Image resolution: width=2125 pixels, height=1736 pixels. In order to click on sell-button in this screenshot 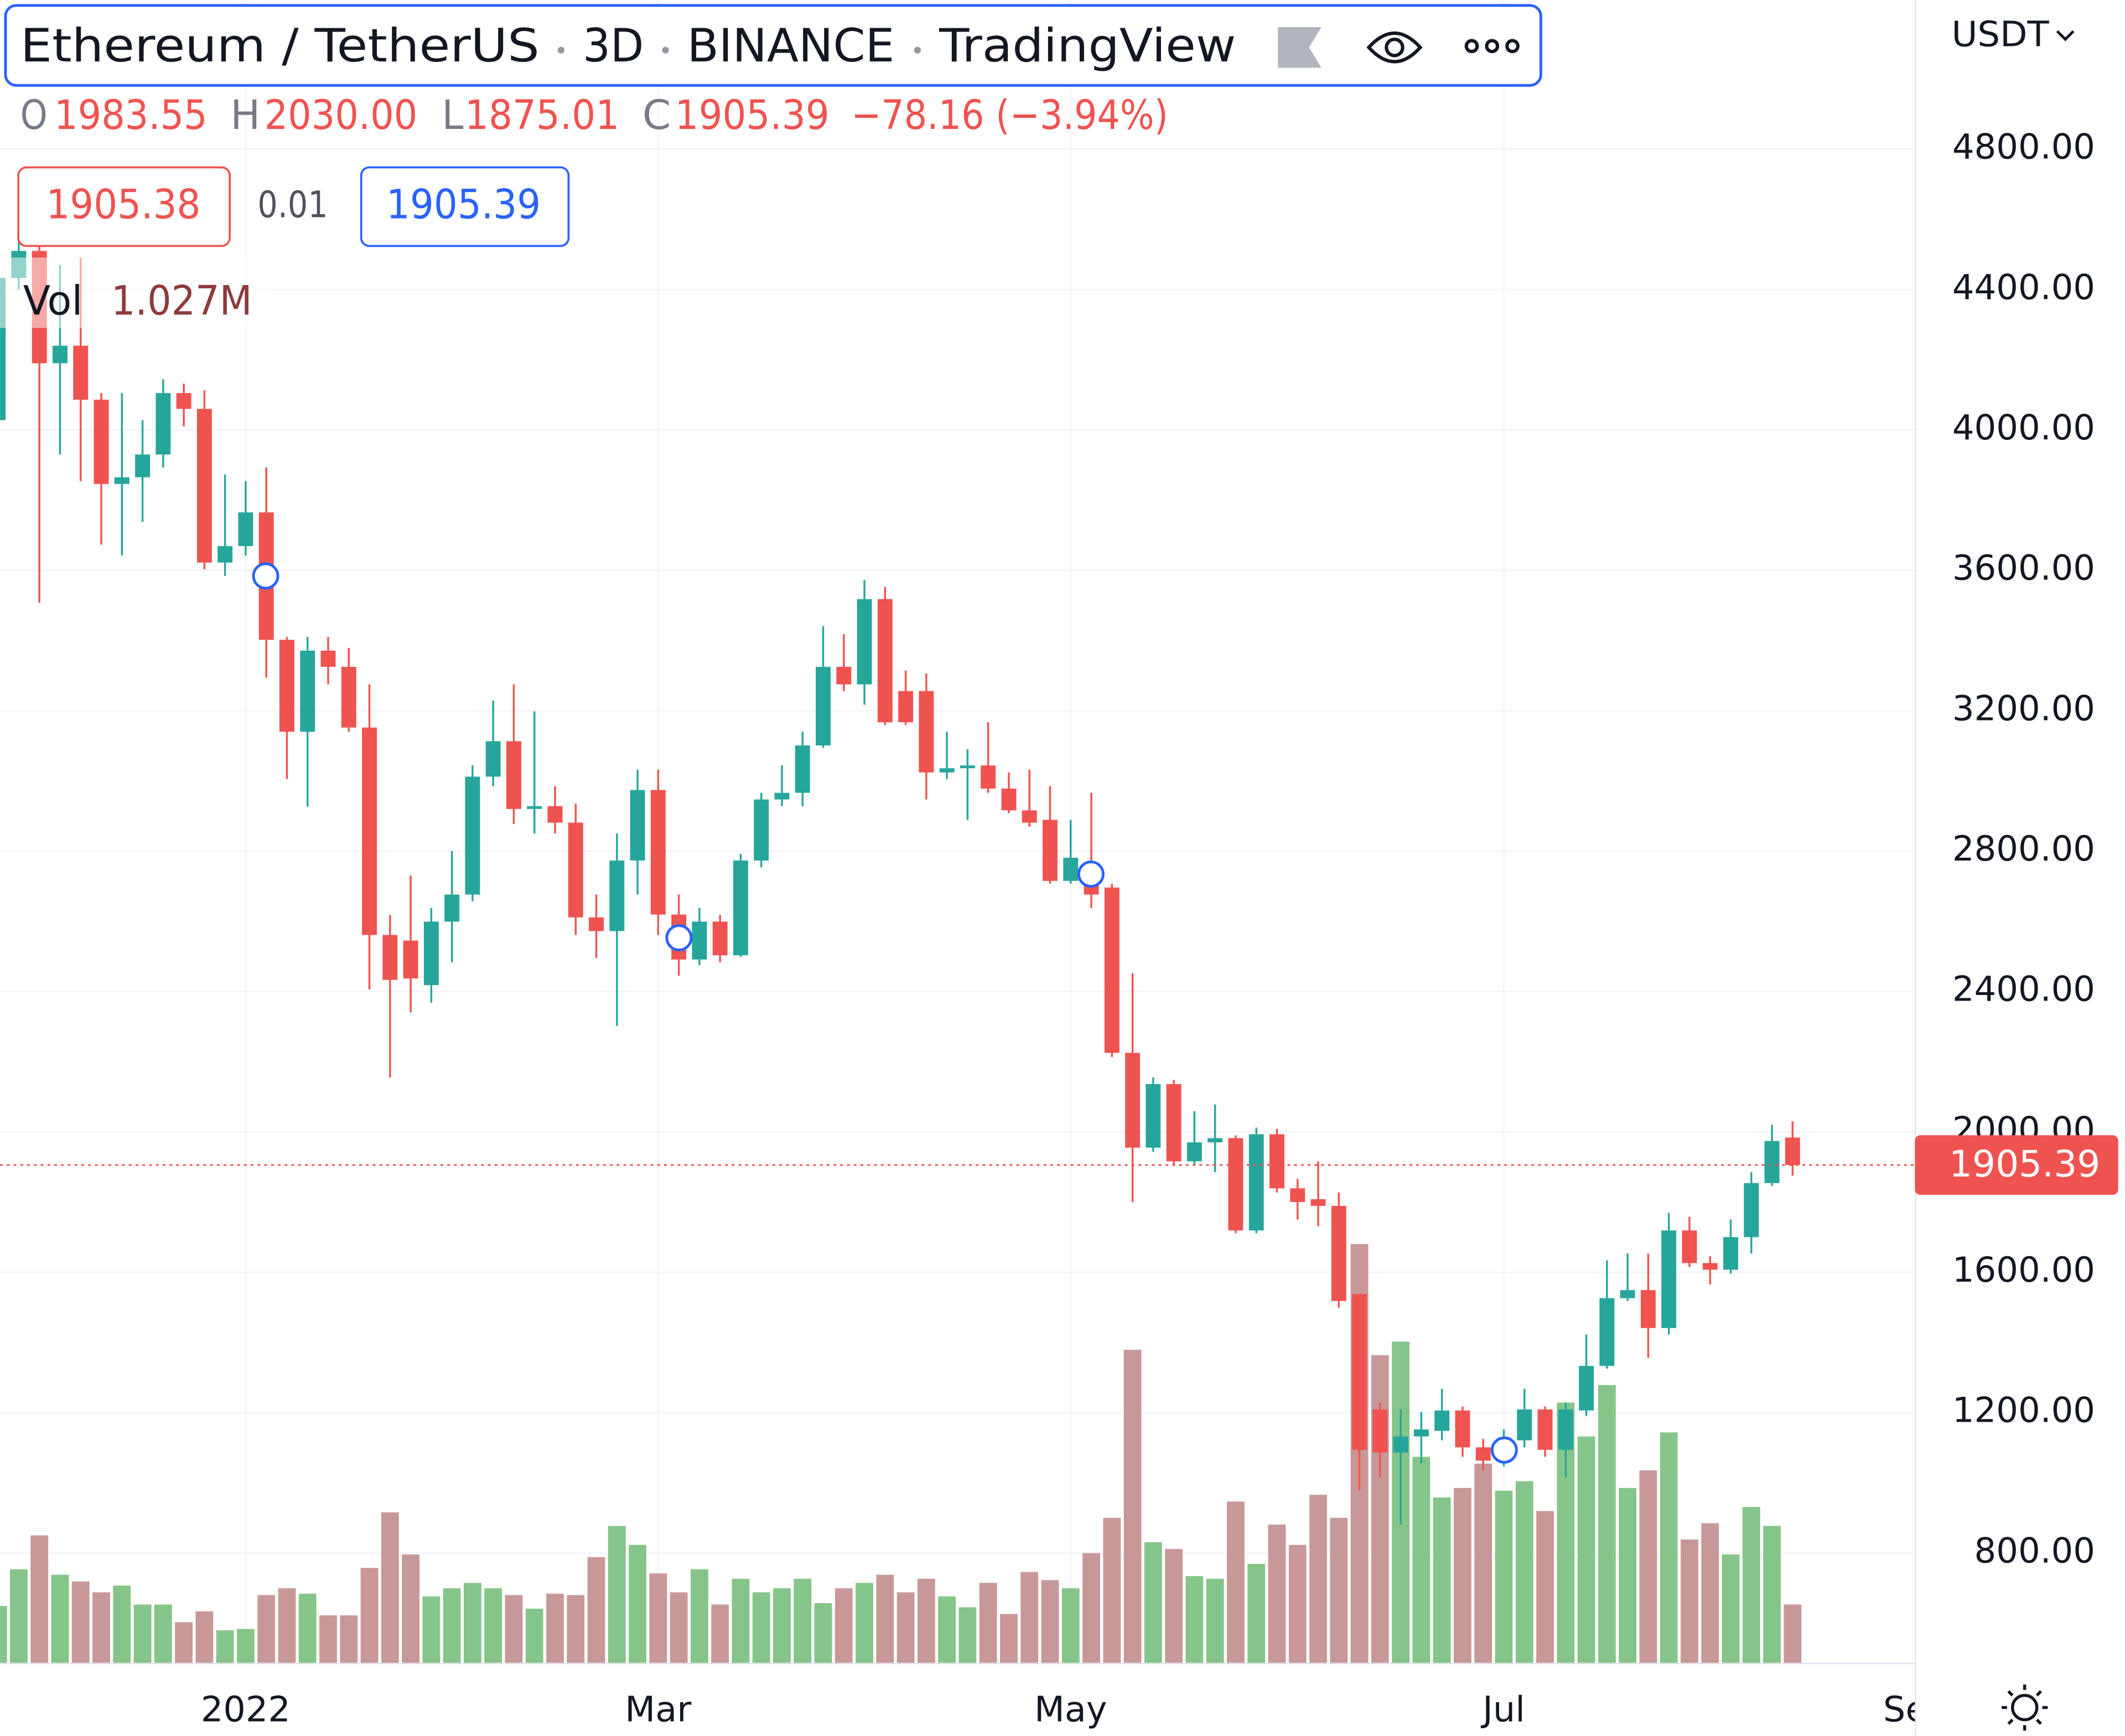, I will do `click(124, 206)`.